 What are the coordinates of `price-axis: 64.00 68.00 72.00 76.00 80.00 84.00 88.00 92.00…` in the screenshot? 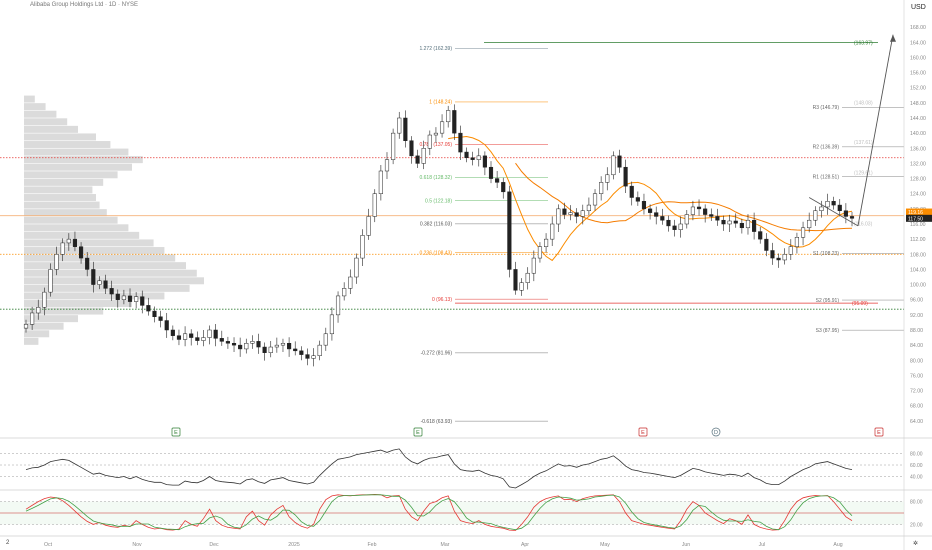 It's located at (917, 275).